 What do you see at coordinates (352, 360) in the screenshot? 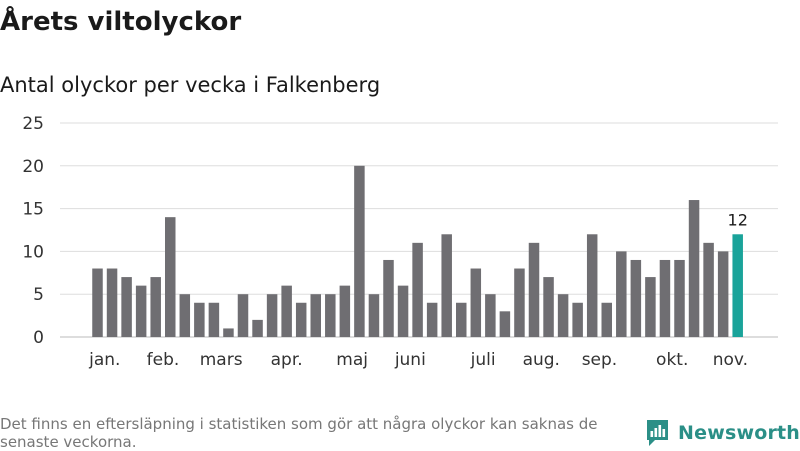
I see `x-tick-label: maj` at bounding box center [352, 360].